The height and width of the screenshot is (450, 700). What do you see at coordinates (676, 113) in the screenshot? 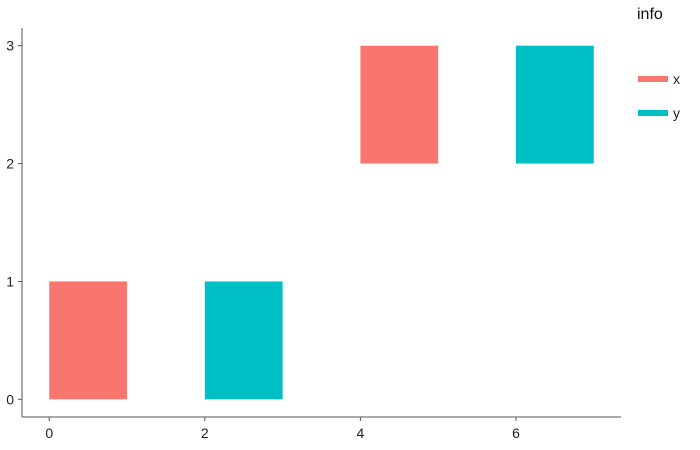
I see `legend-label-y: y` at bounding box center [676, 113].